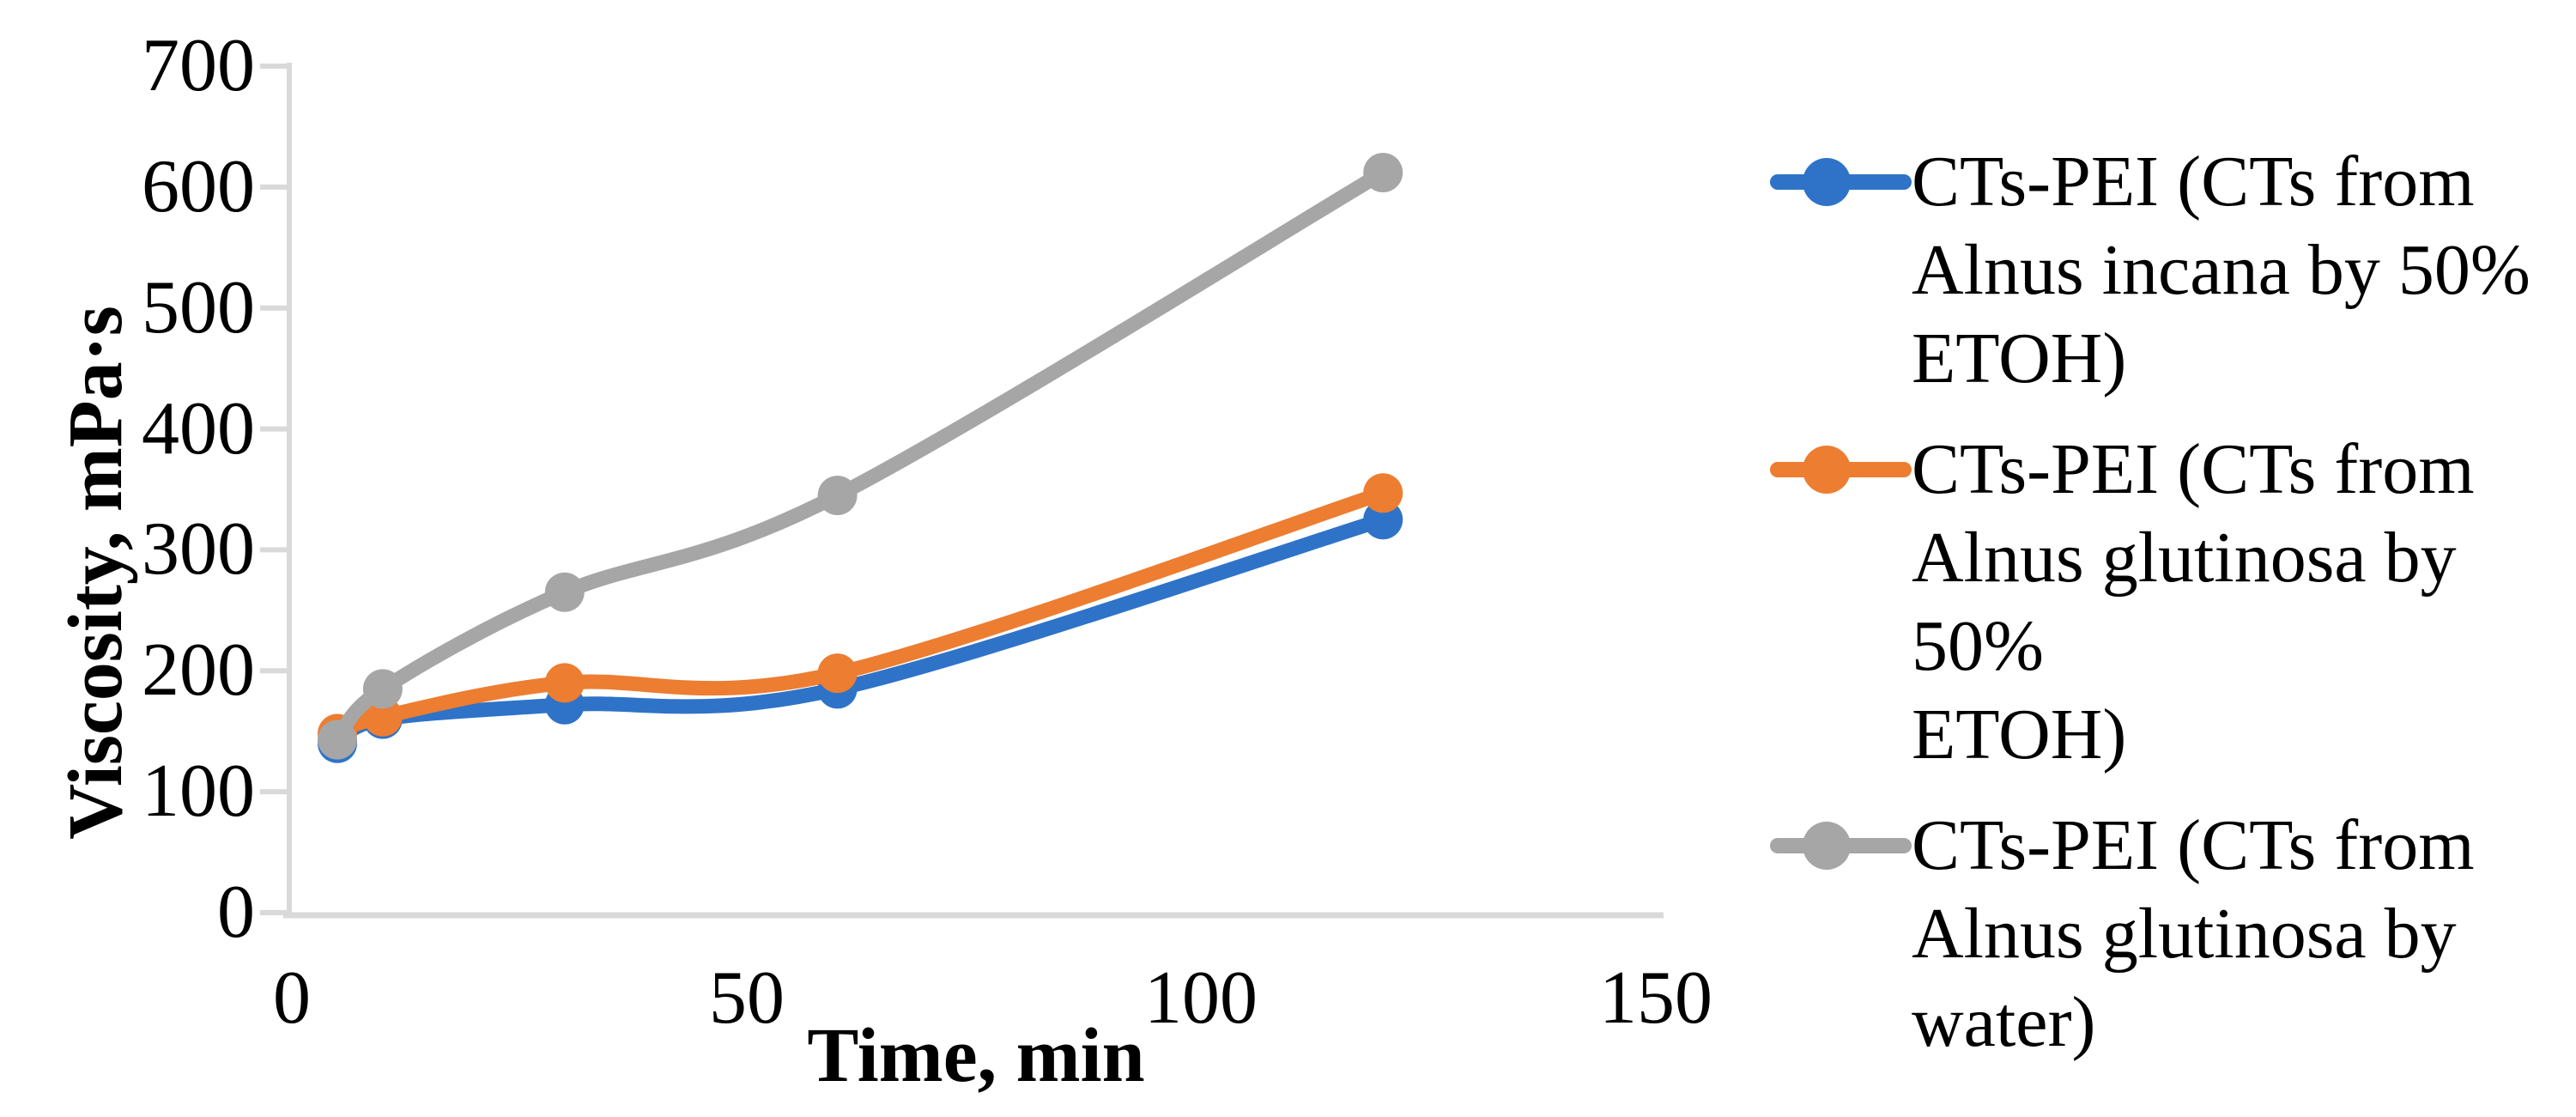 The width and height of the screenshot is (2576, 1117). I want to click on x-axis-title: Time, min, so click(976, 1055).